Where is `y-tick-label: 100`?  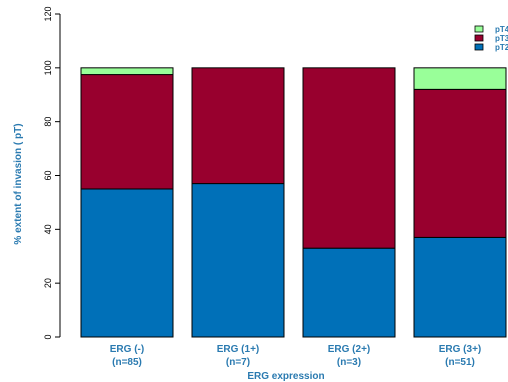 y-tick-label: 100 is located at coordinates (48, 67).